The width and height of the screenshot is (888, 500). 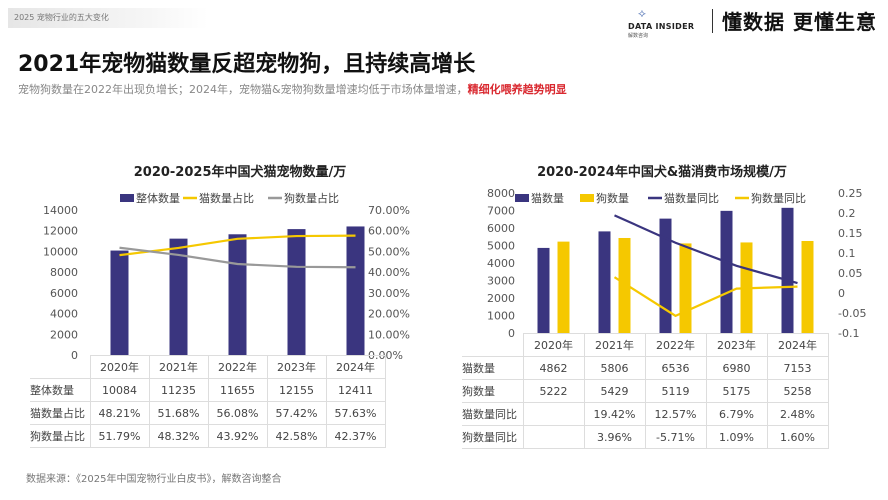 What do you see at coordinates (675, 437) in the screenshot?
I see `table-cell: -5.71%` at bounding box center [675, 437].